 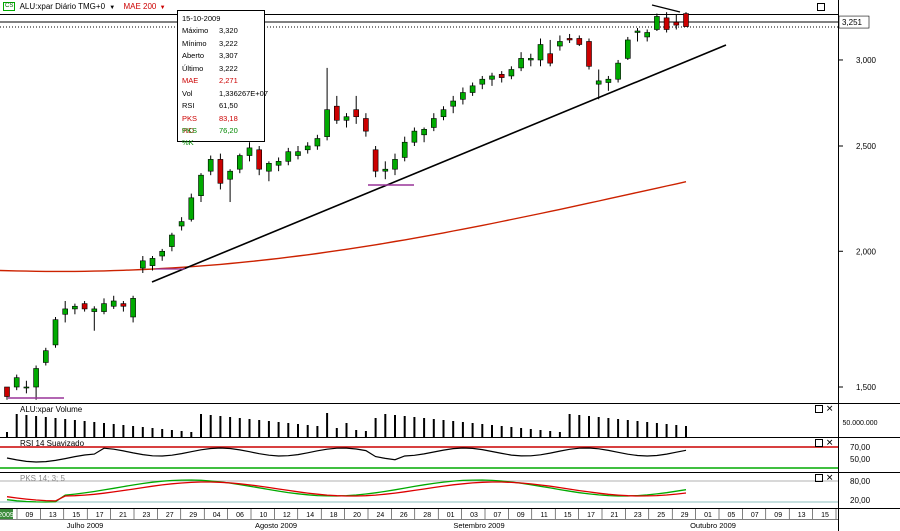 What do you see at coordinates (9, 7) in the screenshot?
I see `symbol-tag: CS` at bounding box center [9, 7].